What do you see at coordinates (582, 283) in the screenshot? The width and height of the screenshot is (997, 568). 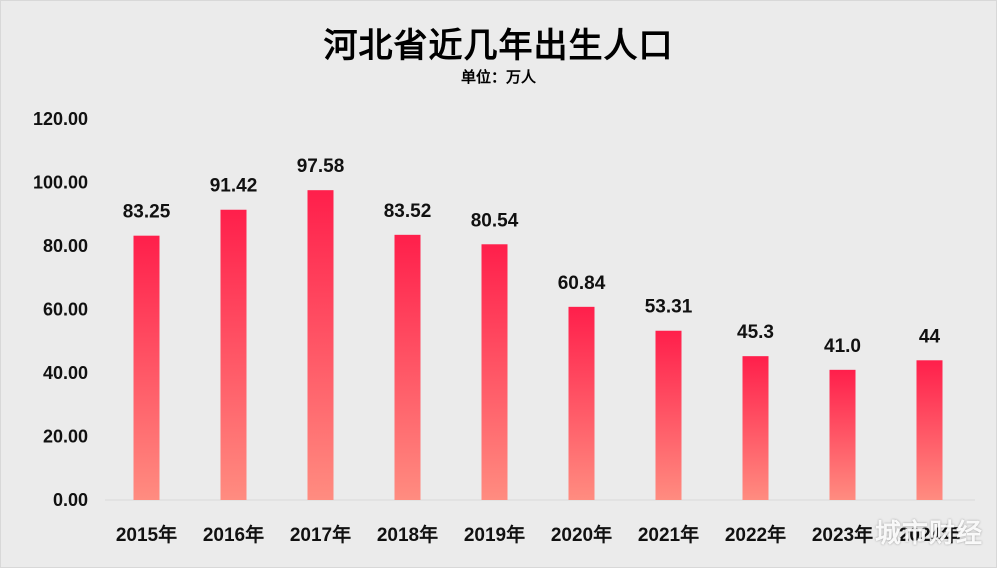 I see `data-label: 60.84` at bounding box center [582, 283].